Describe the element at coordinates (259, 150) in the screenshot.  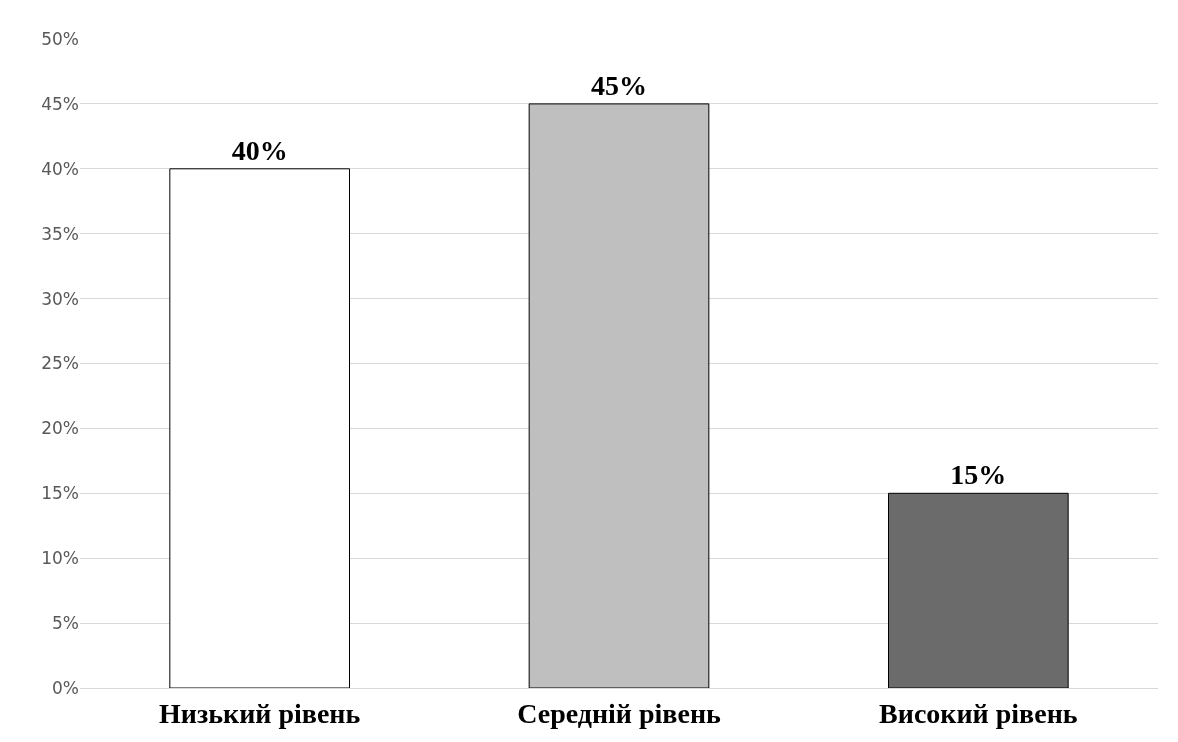
I see `data-label: 40%` at that location.